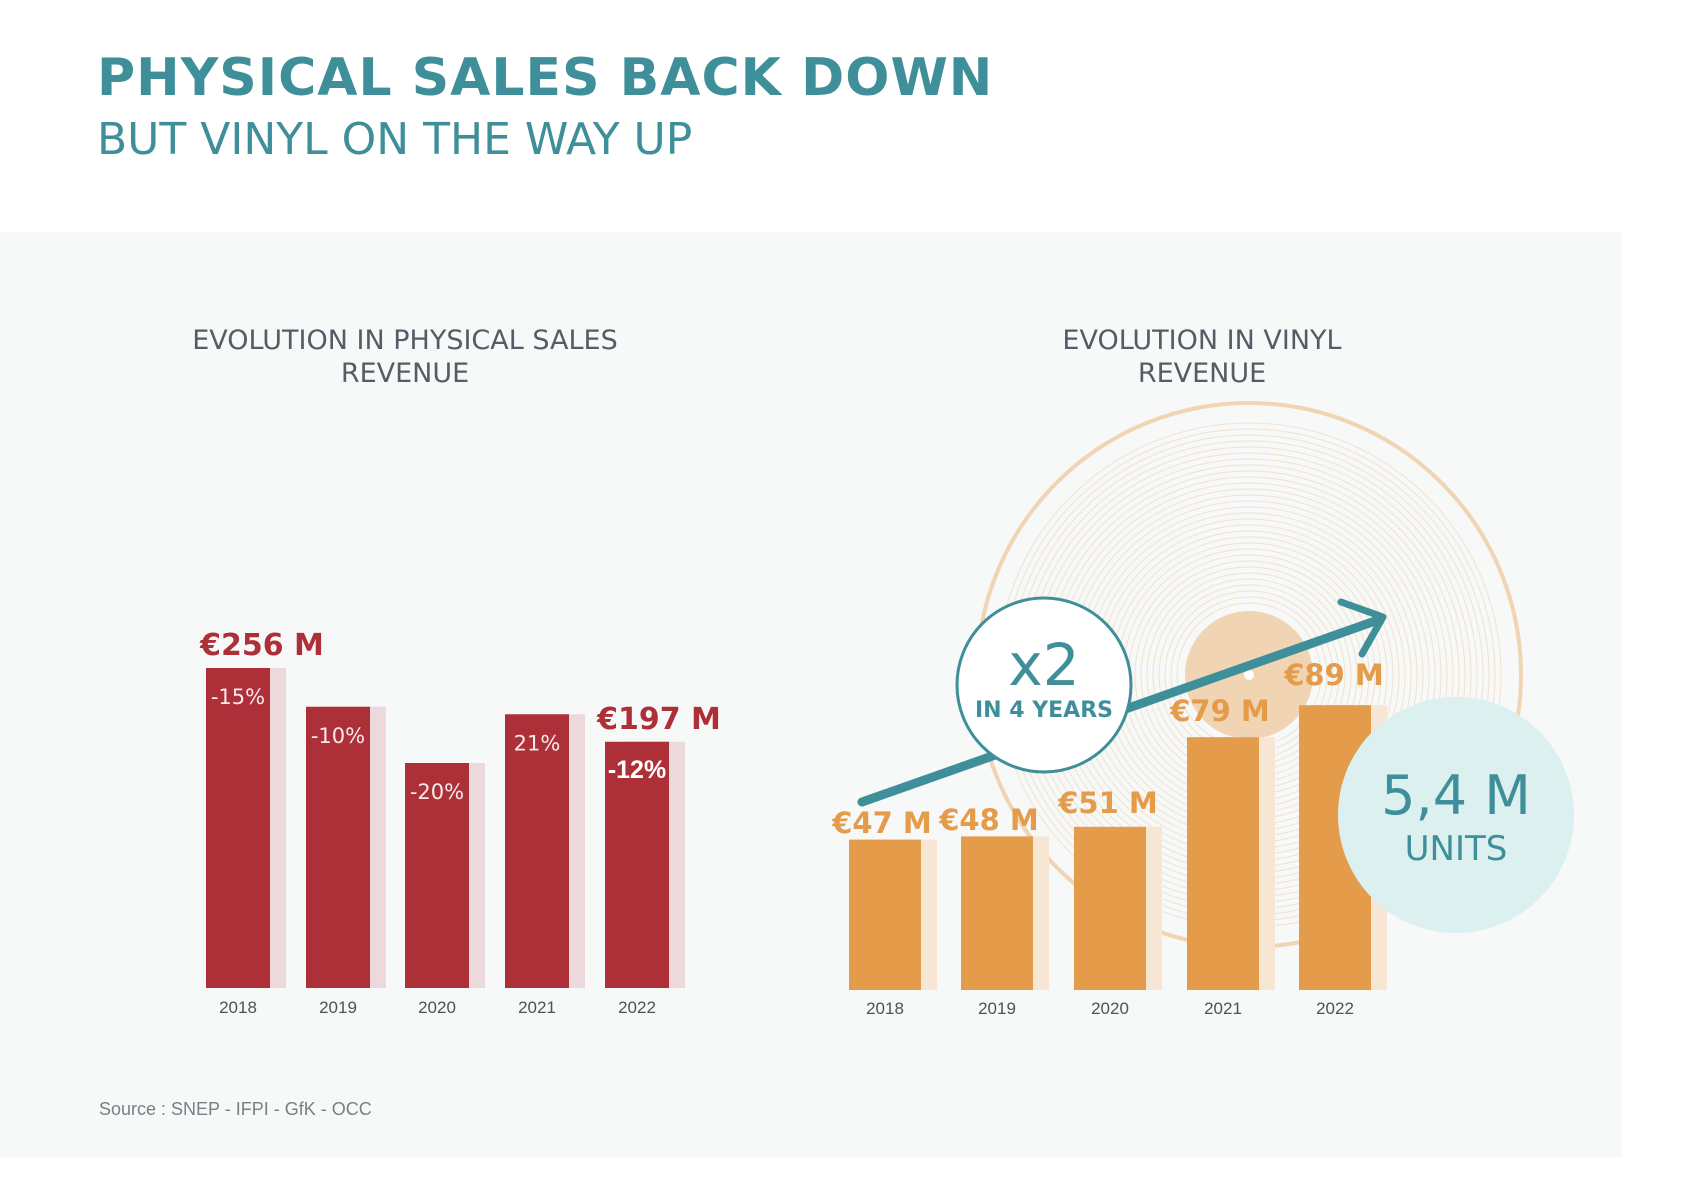 This screenshot has width=1704, height=1182. I want to click on page-subtitle: BUT VINYL ON THE WAY UP, so click(395, 139).